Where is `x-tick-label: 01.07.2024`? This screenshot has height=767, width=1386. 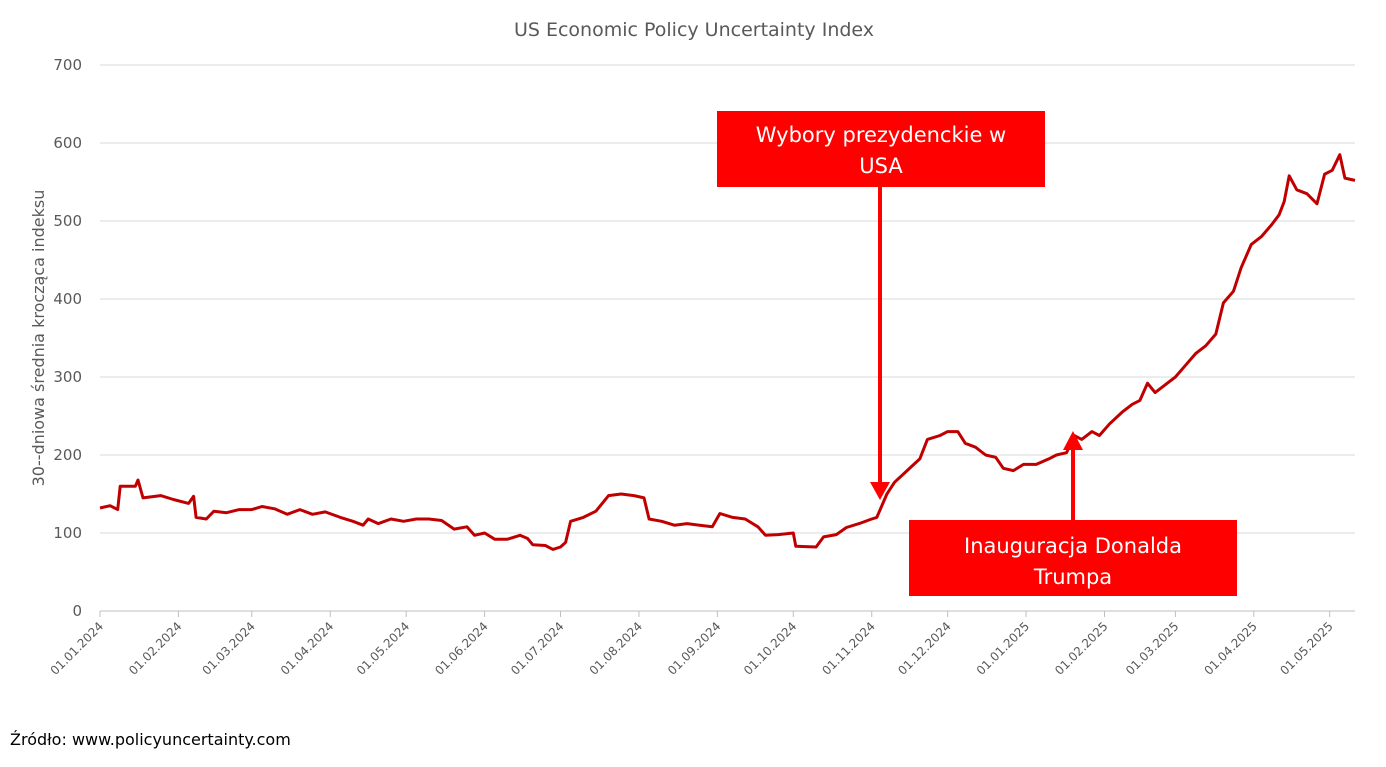
x-tick-label: 01.07.2024 is located at coordinates (537, 648).